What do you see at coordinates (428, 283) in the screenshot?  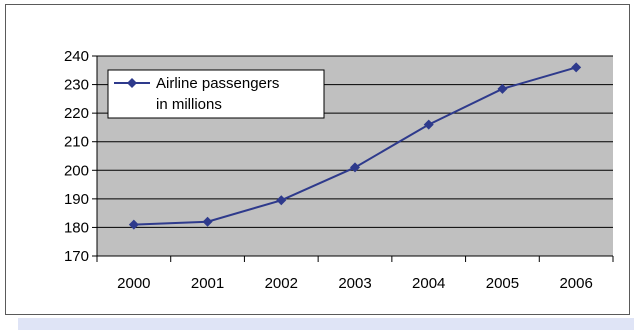 I see `x-tick-label-2004: 2004` at bounding box center [428, 283].